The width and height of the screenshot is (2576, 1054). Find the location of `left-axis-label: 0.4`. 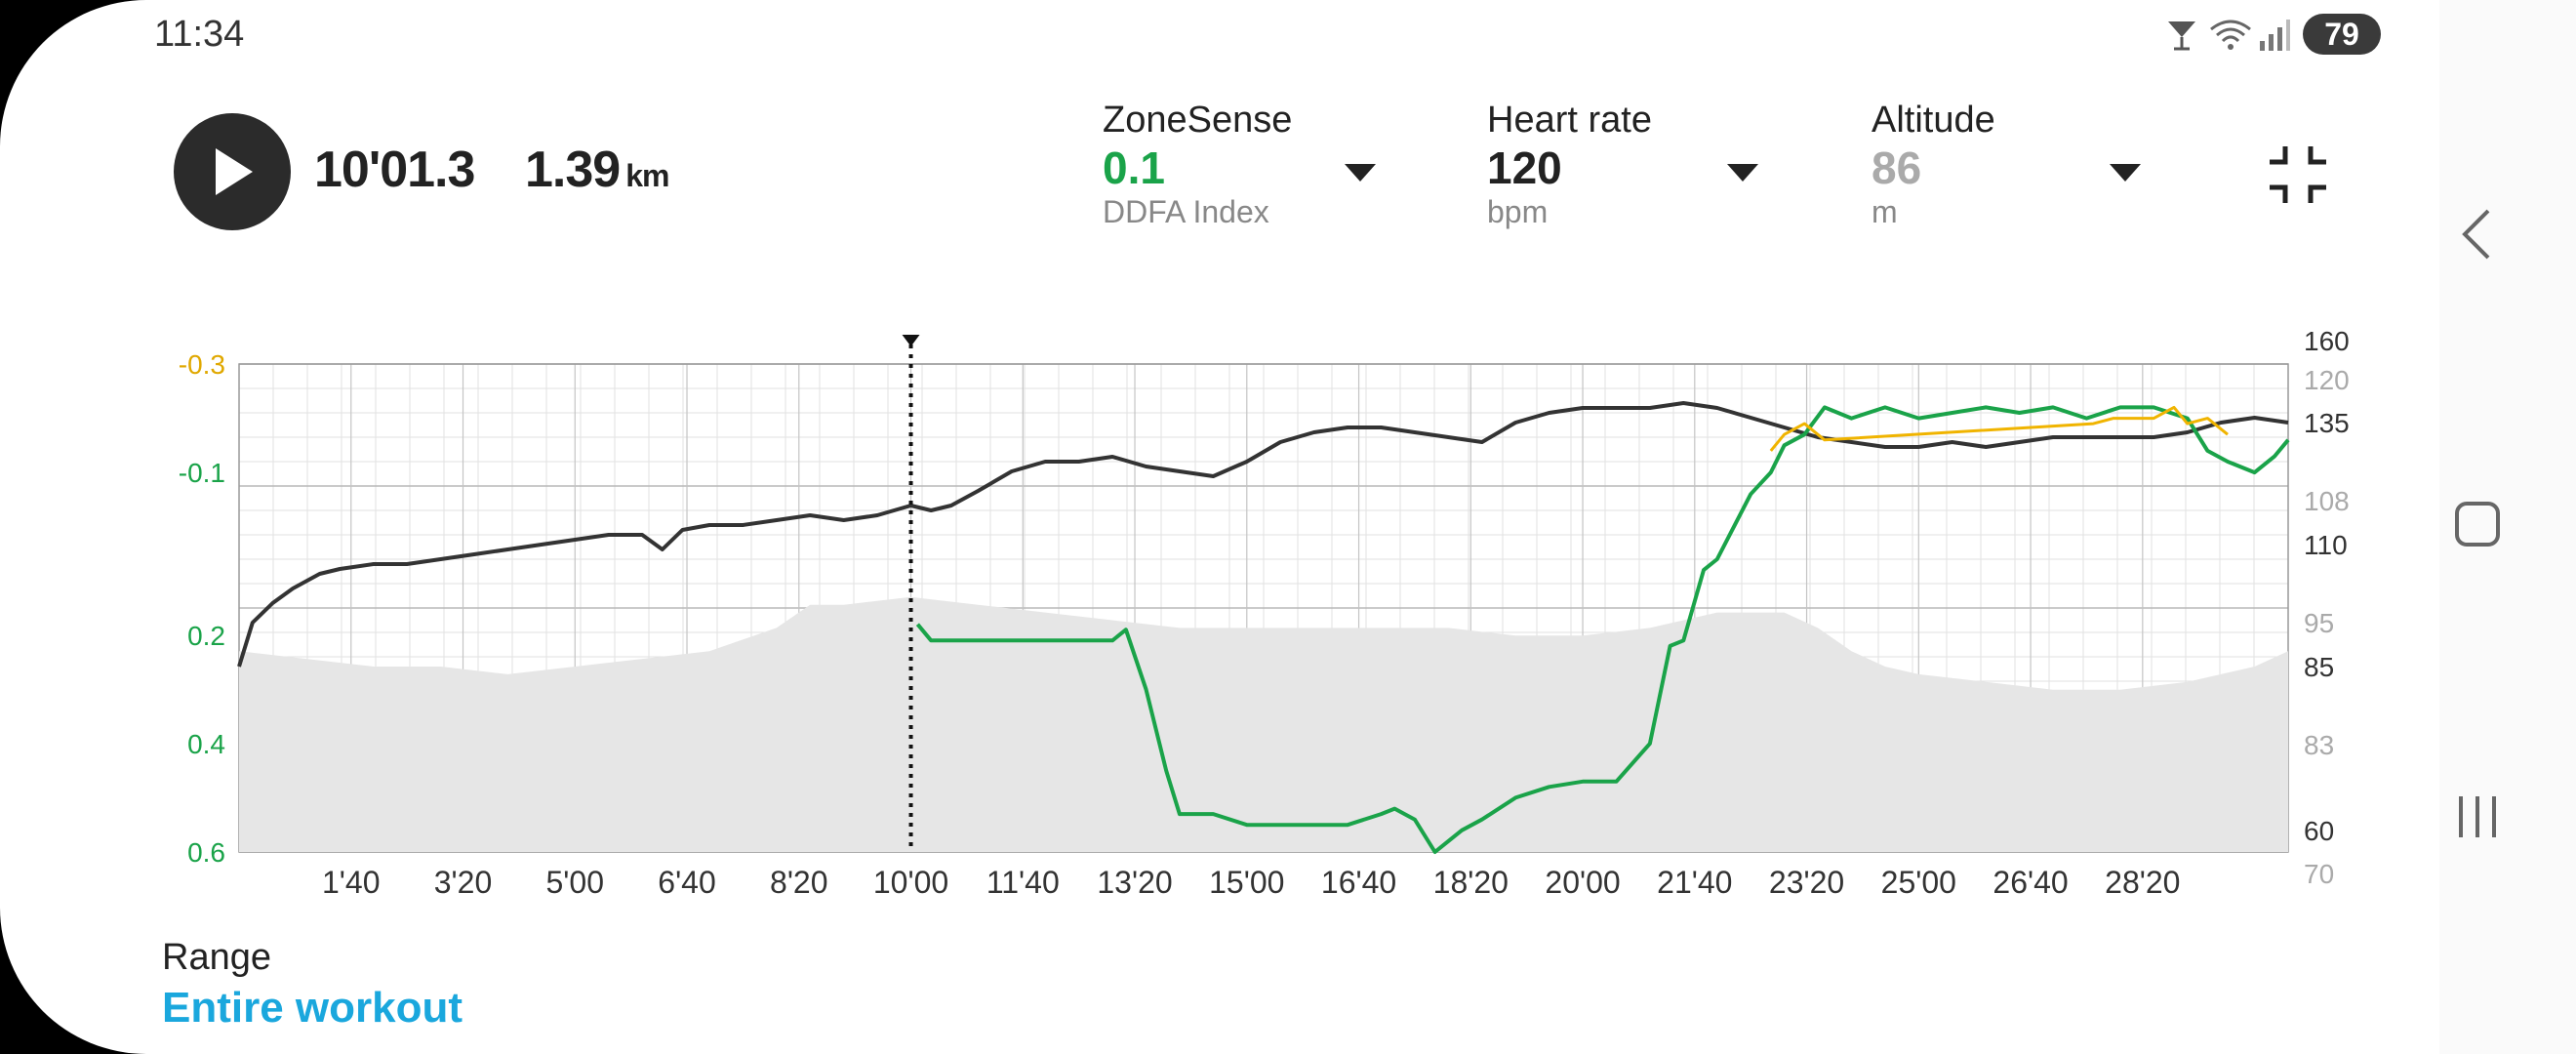

left-axis-label: 0.4 is located at coordinates (206, 744).